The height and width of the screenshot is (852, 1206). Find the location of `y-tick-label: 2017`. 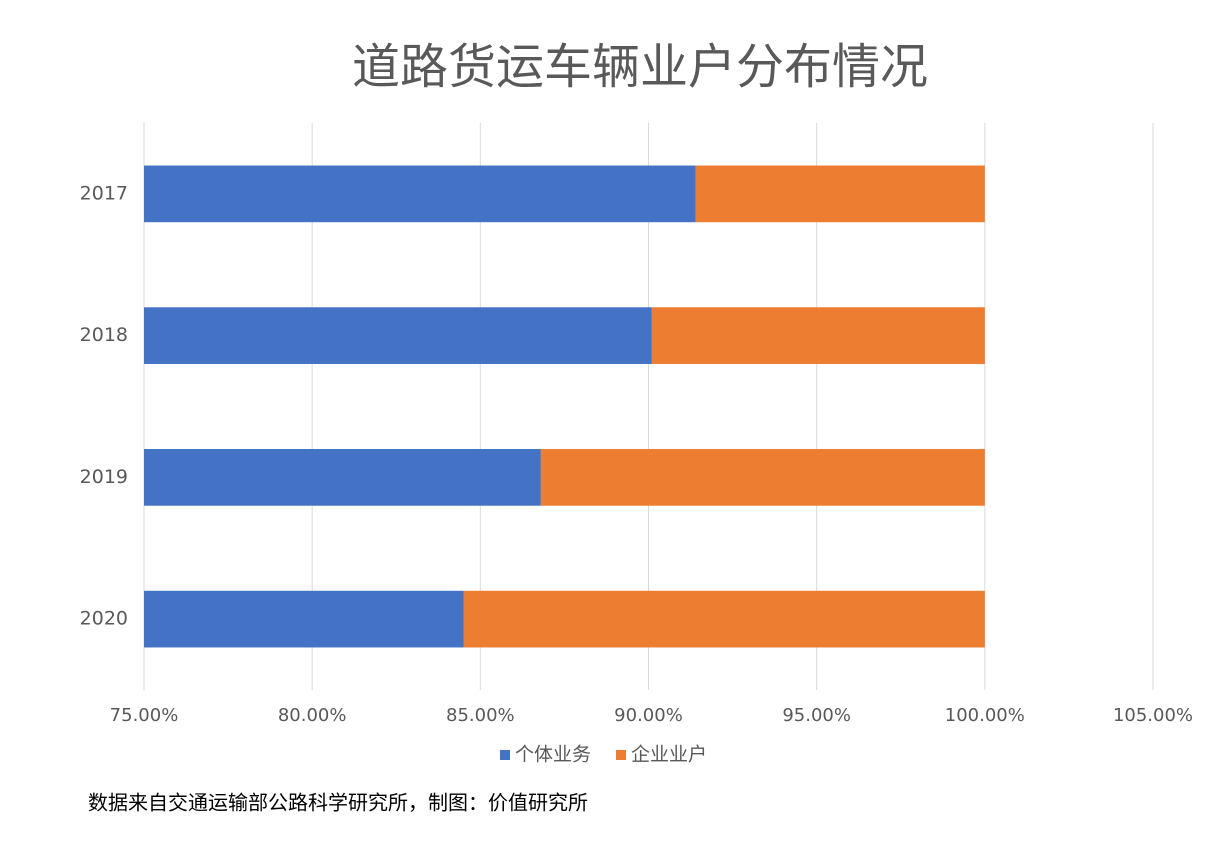

y-tick-label: 2017 is located at coordinates (104, 193).